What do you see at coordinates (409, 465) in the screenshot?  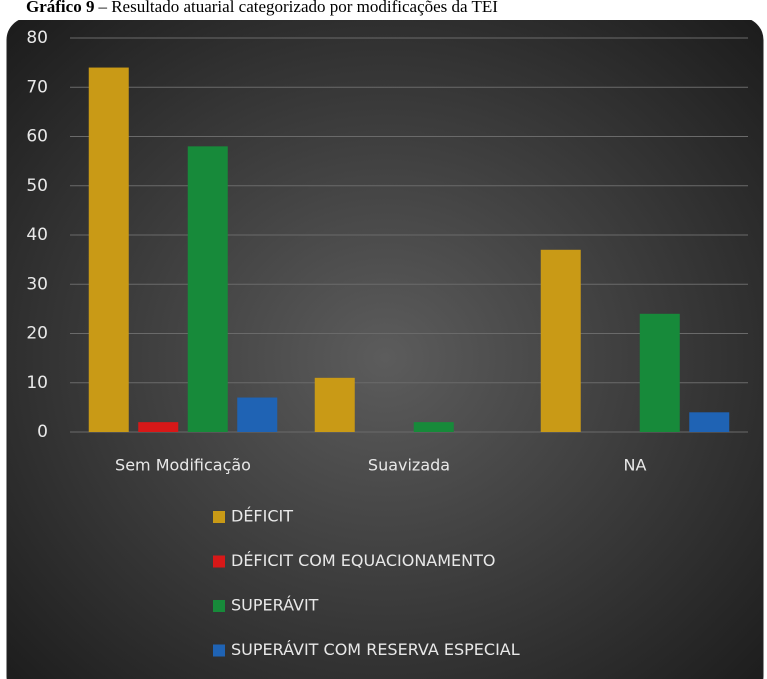 I see `x-tick-label: Suavizada` at bounding box center [409, 465].